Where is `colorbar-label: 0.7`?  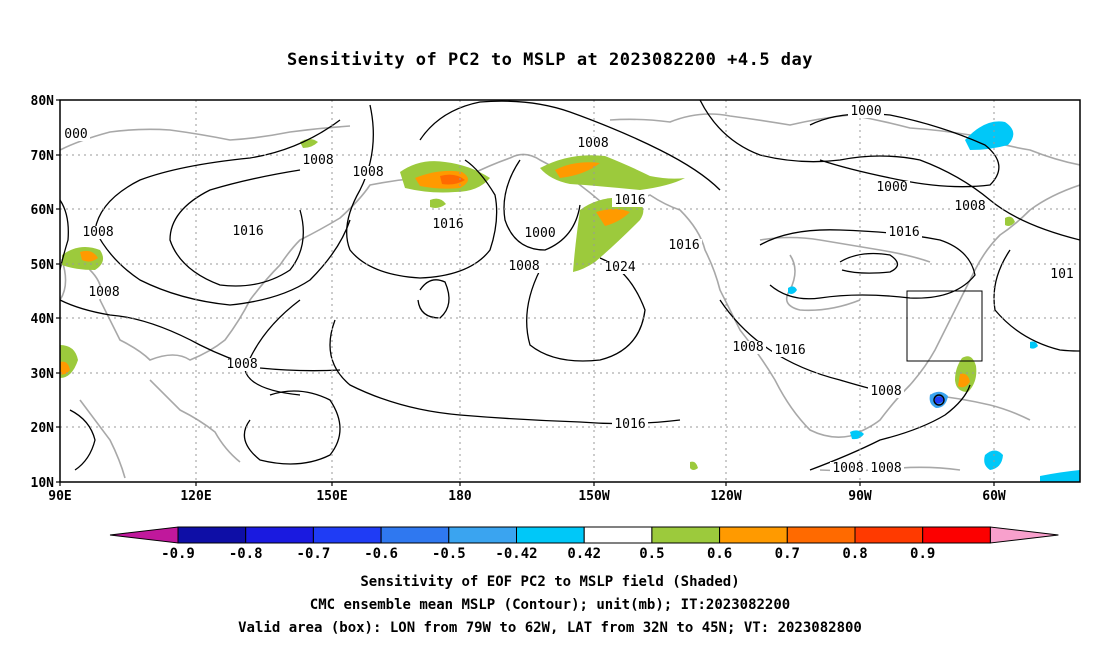 colorbar-label: 0.7 is located at coordinates (787, 554).